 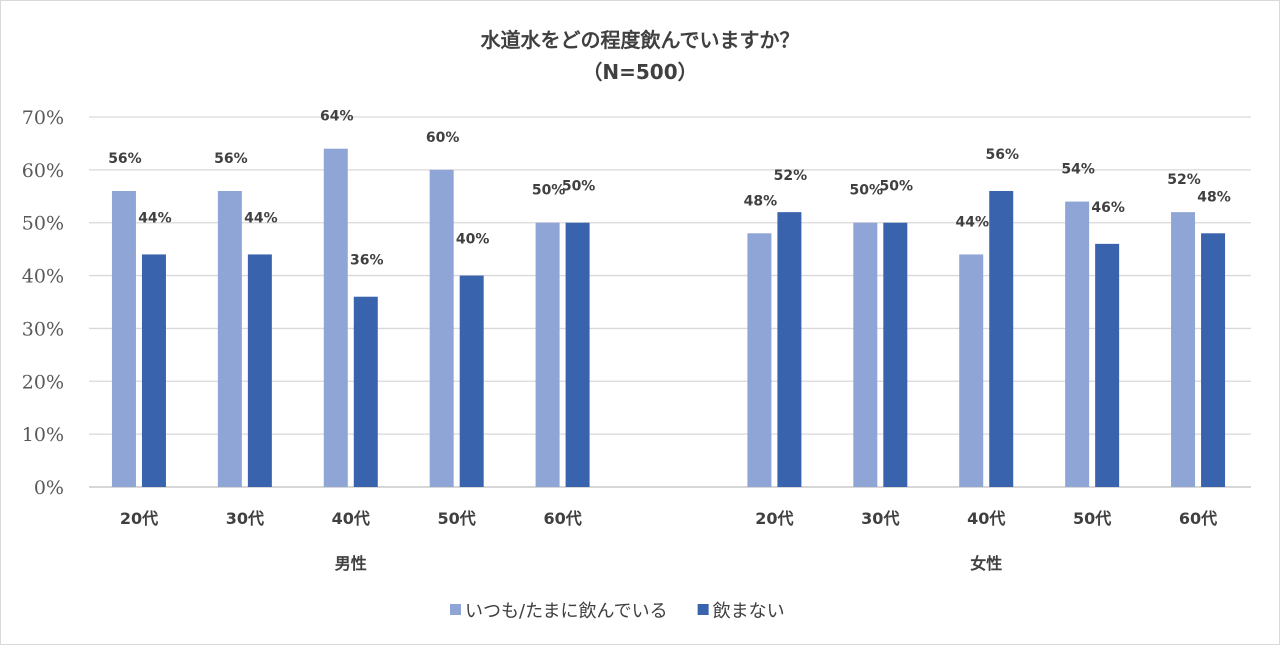 What do you see at coordinates (49, 488) in the screenshot?
I see `y-tick-label: 0%` at bounding box center [49, 488].